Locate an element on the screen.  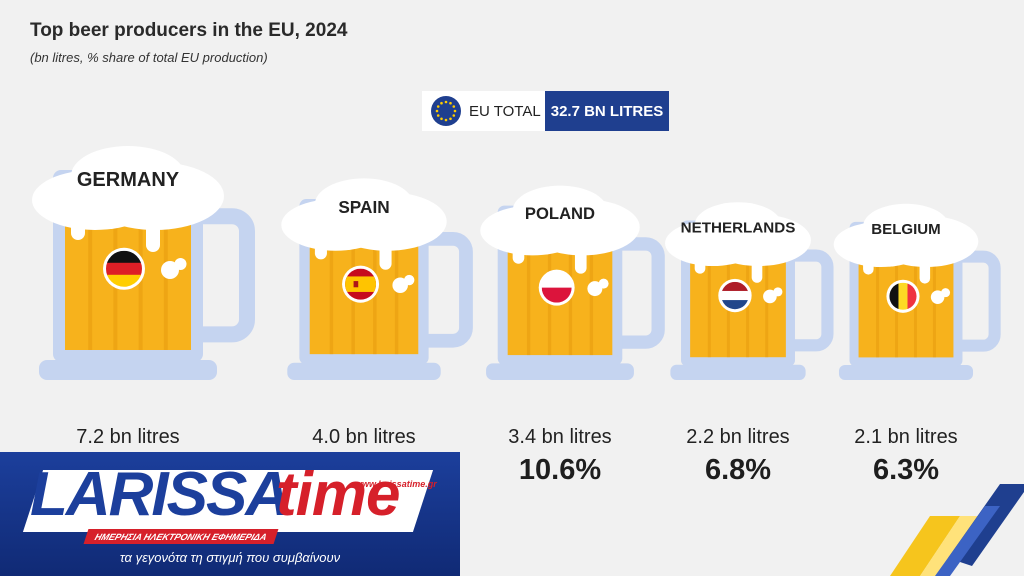
eu-total-label: EU TOTAL is located at coordinates (505, 111).